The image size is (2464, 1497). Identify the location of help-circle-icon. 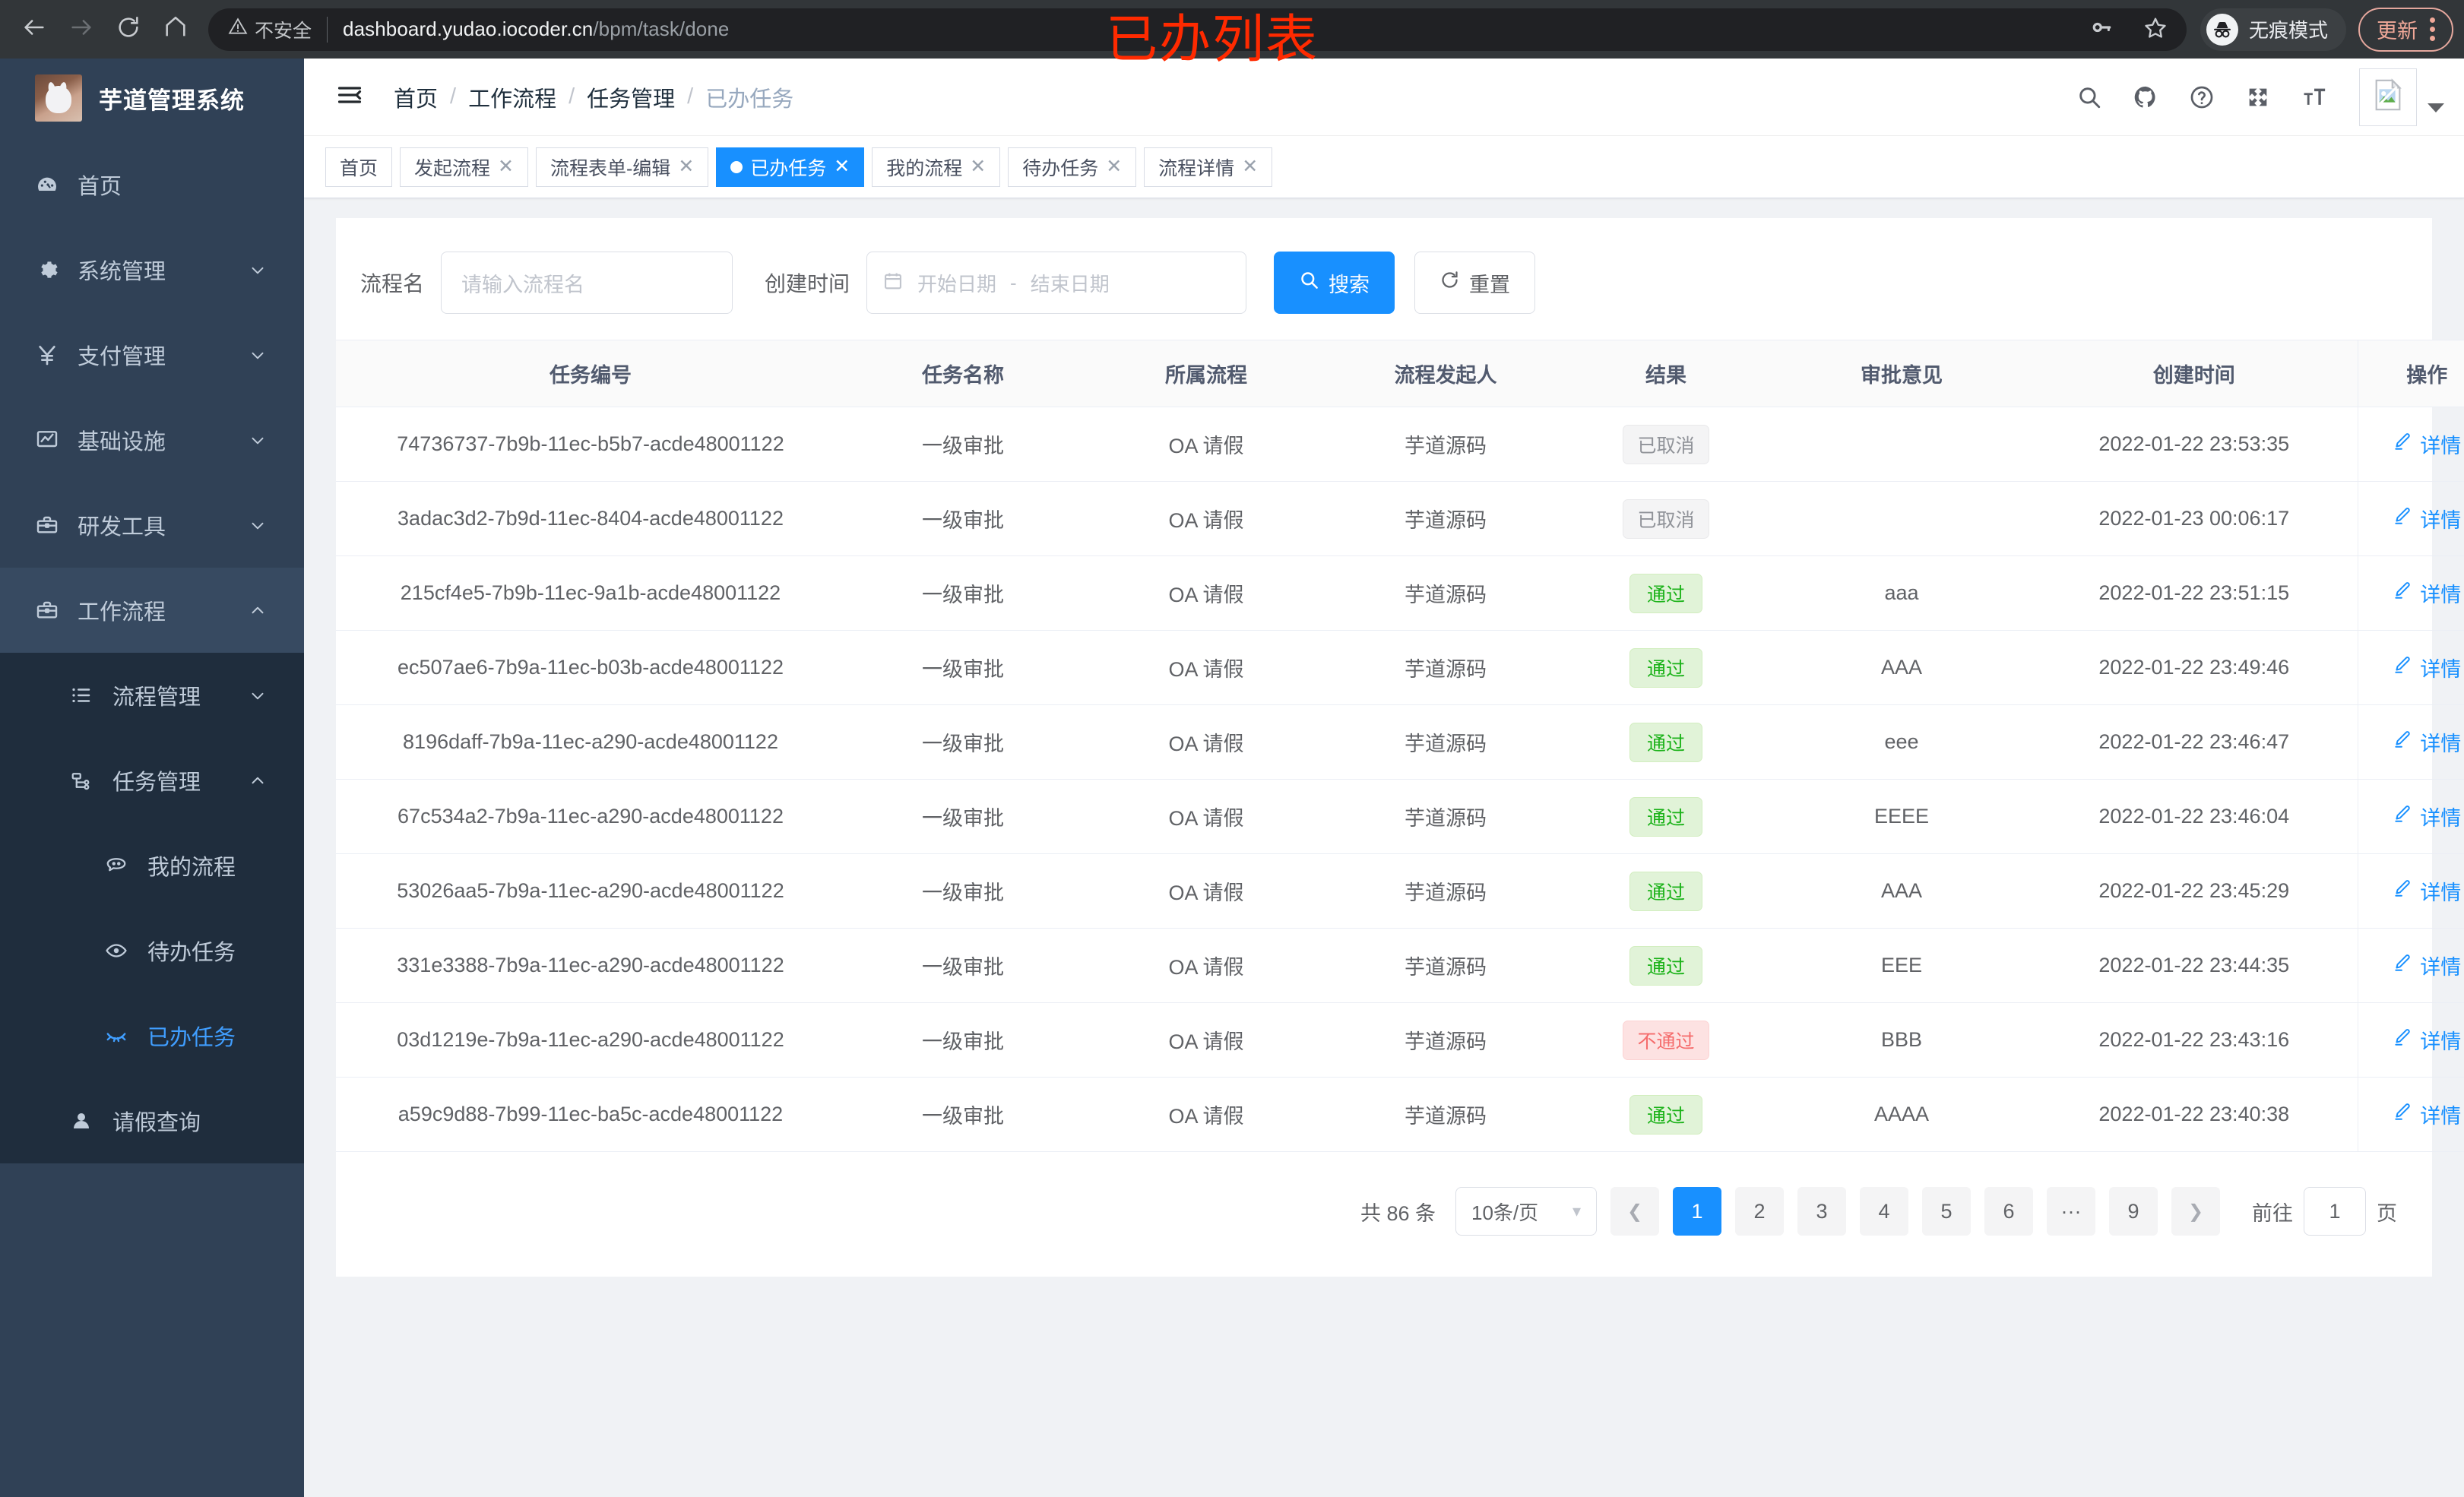
(2202, 97).